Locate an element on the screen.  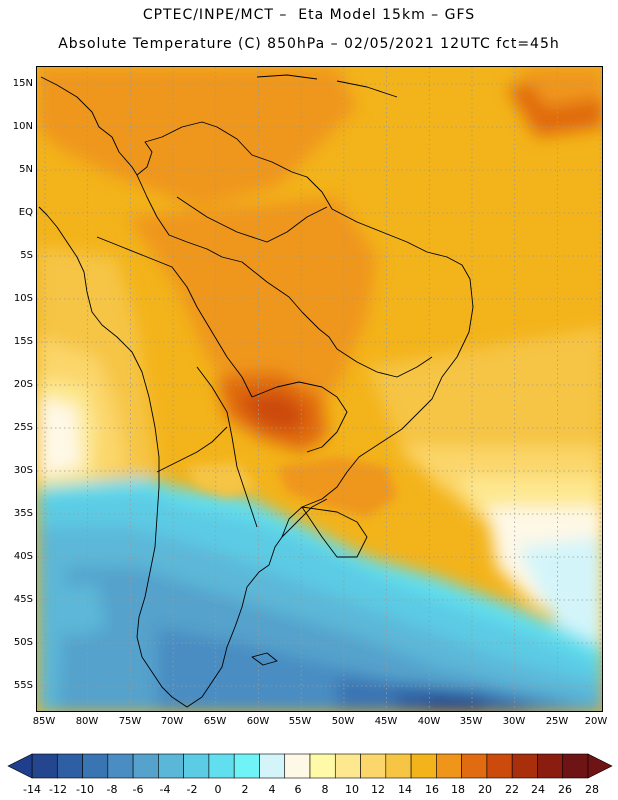
colorbar-label: -6 is located at coordinates (138, 789).